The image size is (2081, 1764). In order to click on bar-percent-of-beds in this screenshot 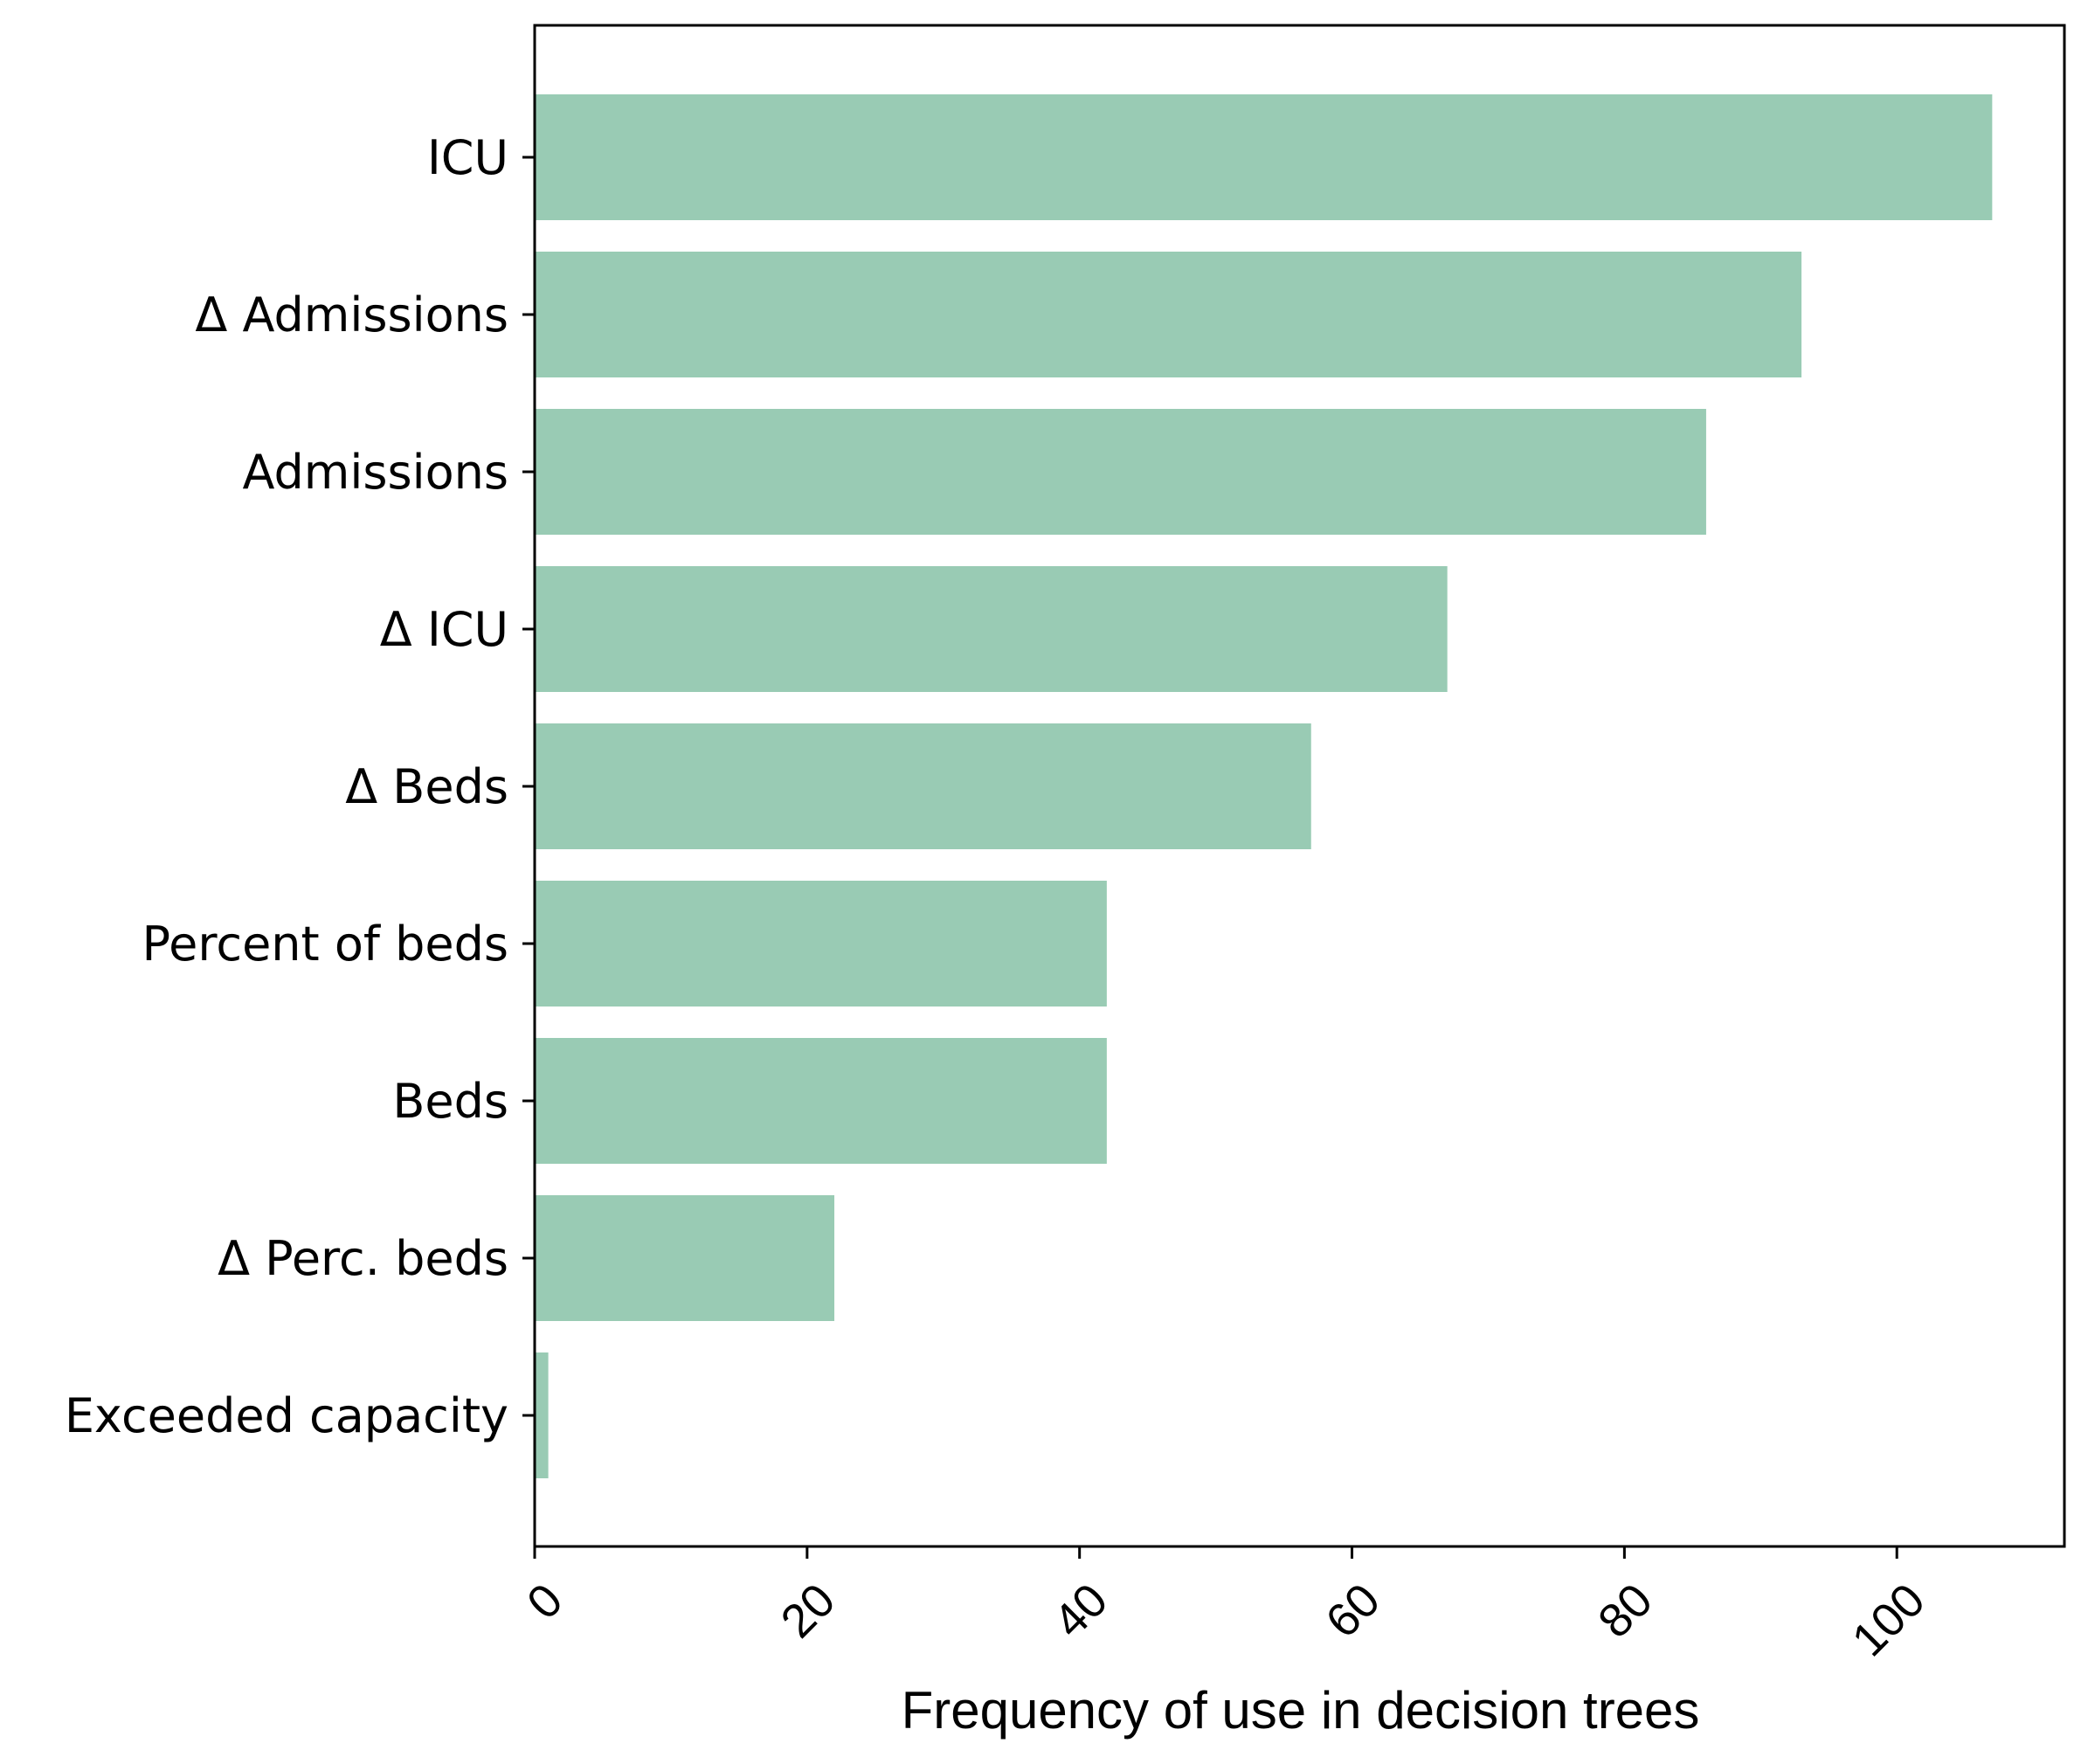, I will do `click(821, 944)`.